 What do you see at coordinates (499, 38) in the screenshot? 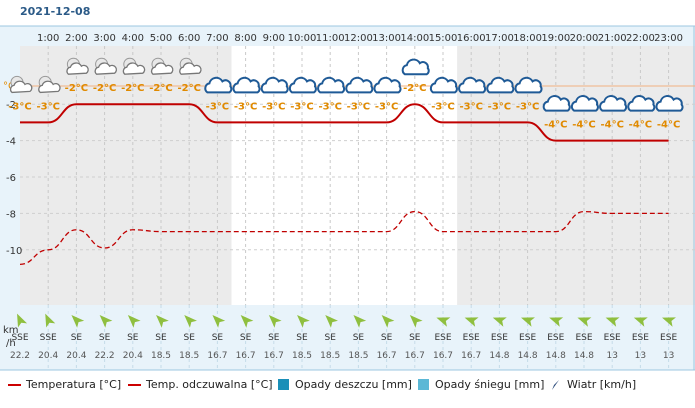
I see `hour-label: 17:00` at bounding box center [499, 38].